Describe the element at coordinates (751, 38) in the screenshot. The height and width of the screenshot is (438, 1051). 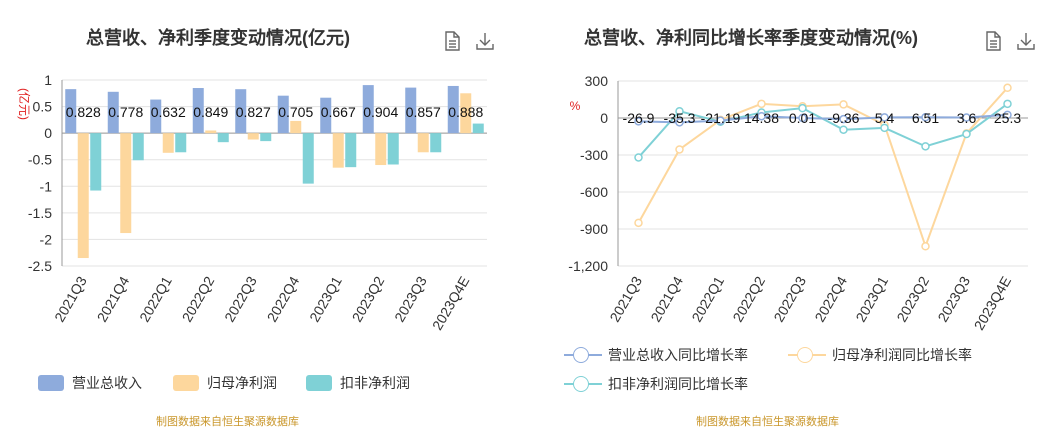
I see `chart-title: 总营收、净利同比增长率季度变动情况(%)` at that location.